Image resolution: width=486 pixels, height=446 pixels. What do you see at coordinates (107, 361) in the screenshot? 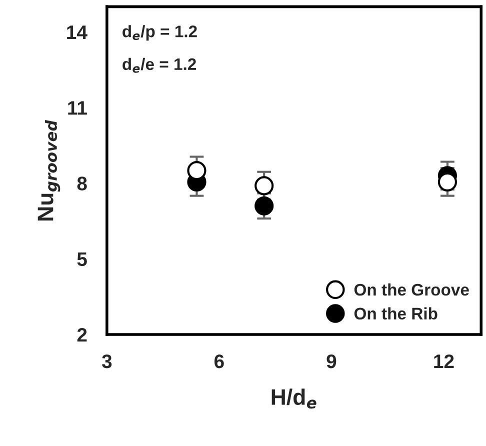
I see `x-tick-label: 3` at bounding box center [107, 361].